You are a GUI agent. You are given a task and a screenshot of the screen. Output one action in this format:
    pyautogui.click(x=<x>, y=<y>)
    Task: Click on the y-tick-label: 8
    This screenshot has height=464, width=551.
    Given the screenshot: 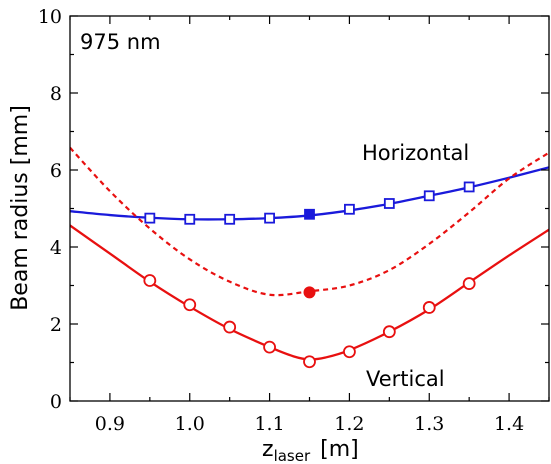 What is the action you would take?
    pyautogui.click(x=56, y=94)
    